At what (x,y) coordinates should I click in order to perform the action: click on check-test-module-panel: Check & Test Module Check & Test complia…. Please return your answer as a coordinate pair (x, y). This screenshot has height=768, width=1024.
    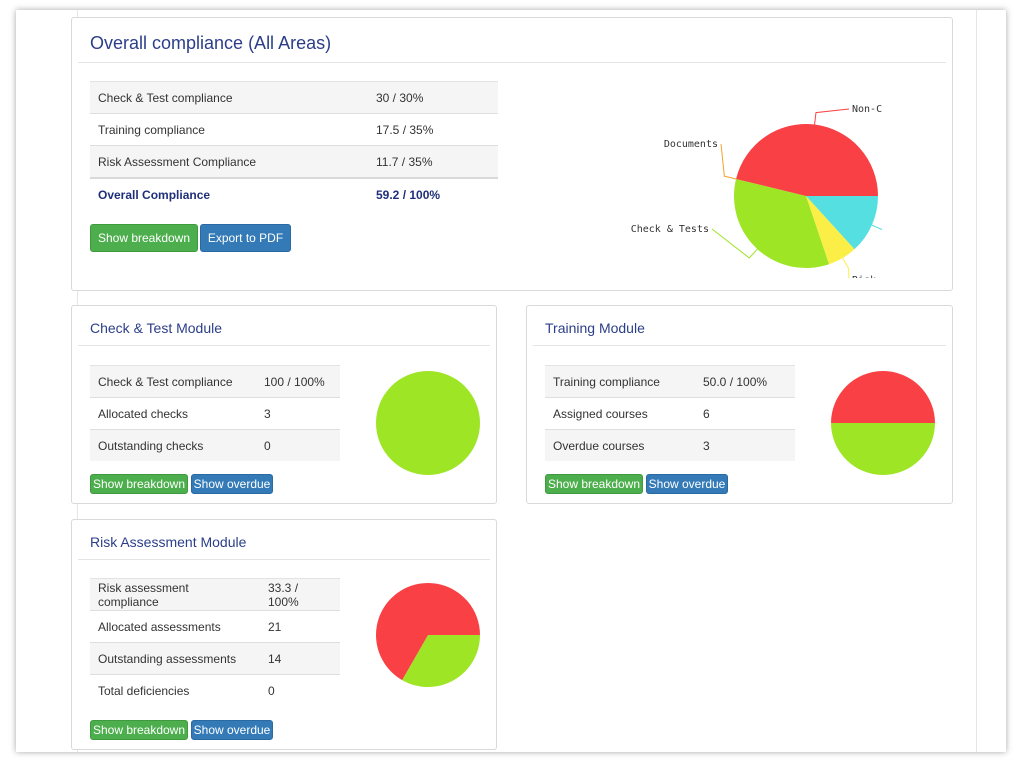
    Looking at the image, I should click on (284, 404).